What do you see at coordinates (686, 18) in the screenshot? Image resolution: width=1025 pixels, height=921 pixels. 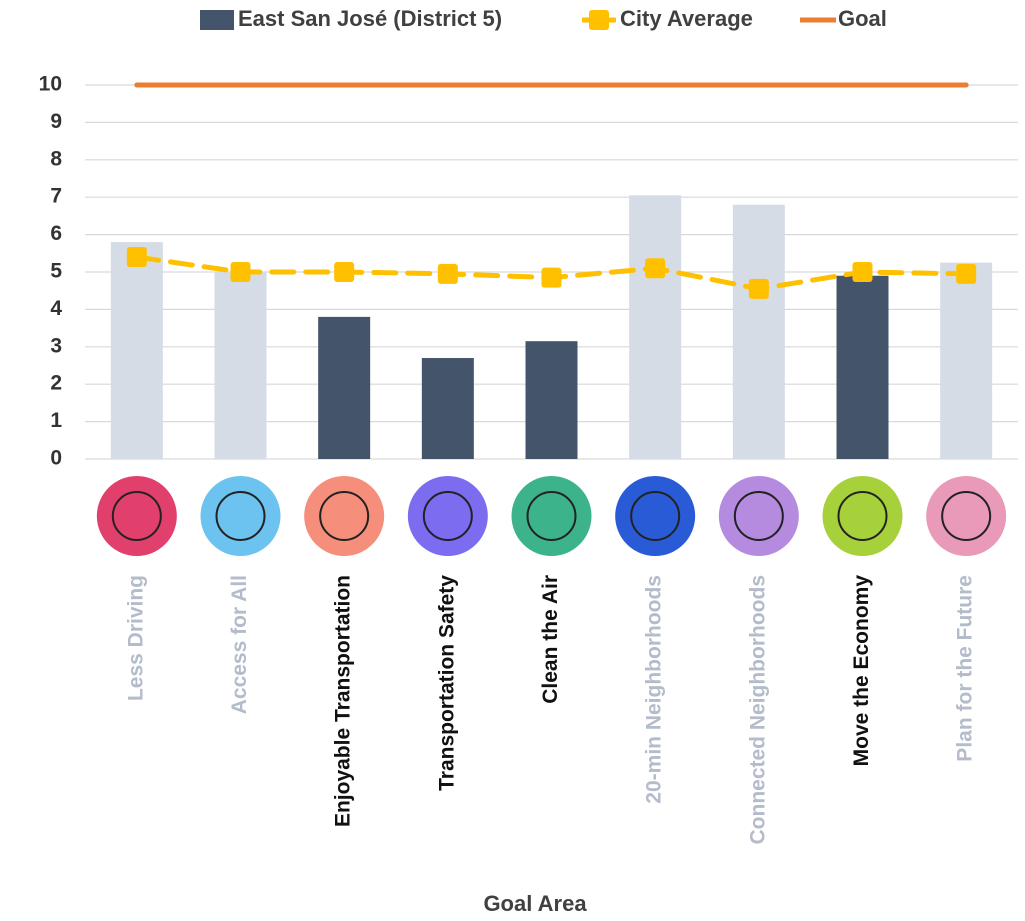 I see `legend-label: City Average` at bounding box center [686, 18].